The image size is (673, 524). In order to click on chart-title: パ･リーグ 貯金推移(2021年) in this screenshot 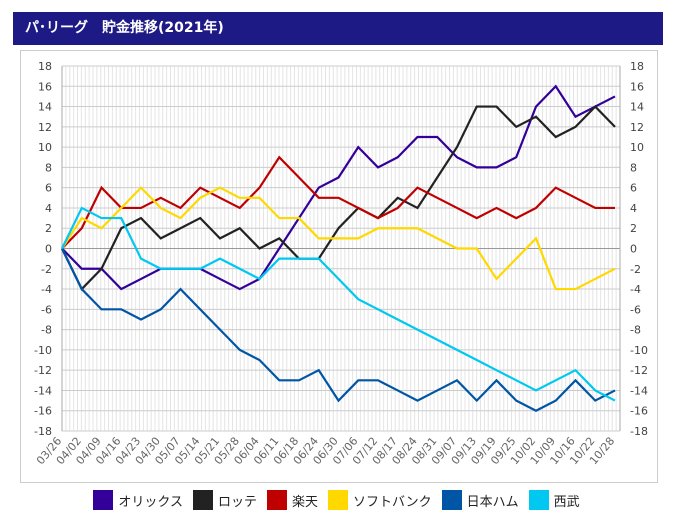, I will do `click(338, 28)`.